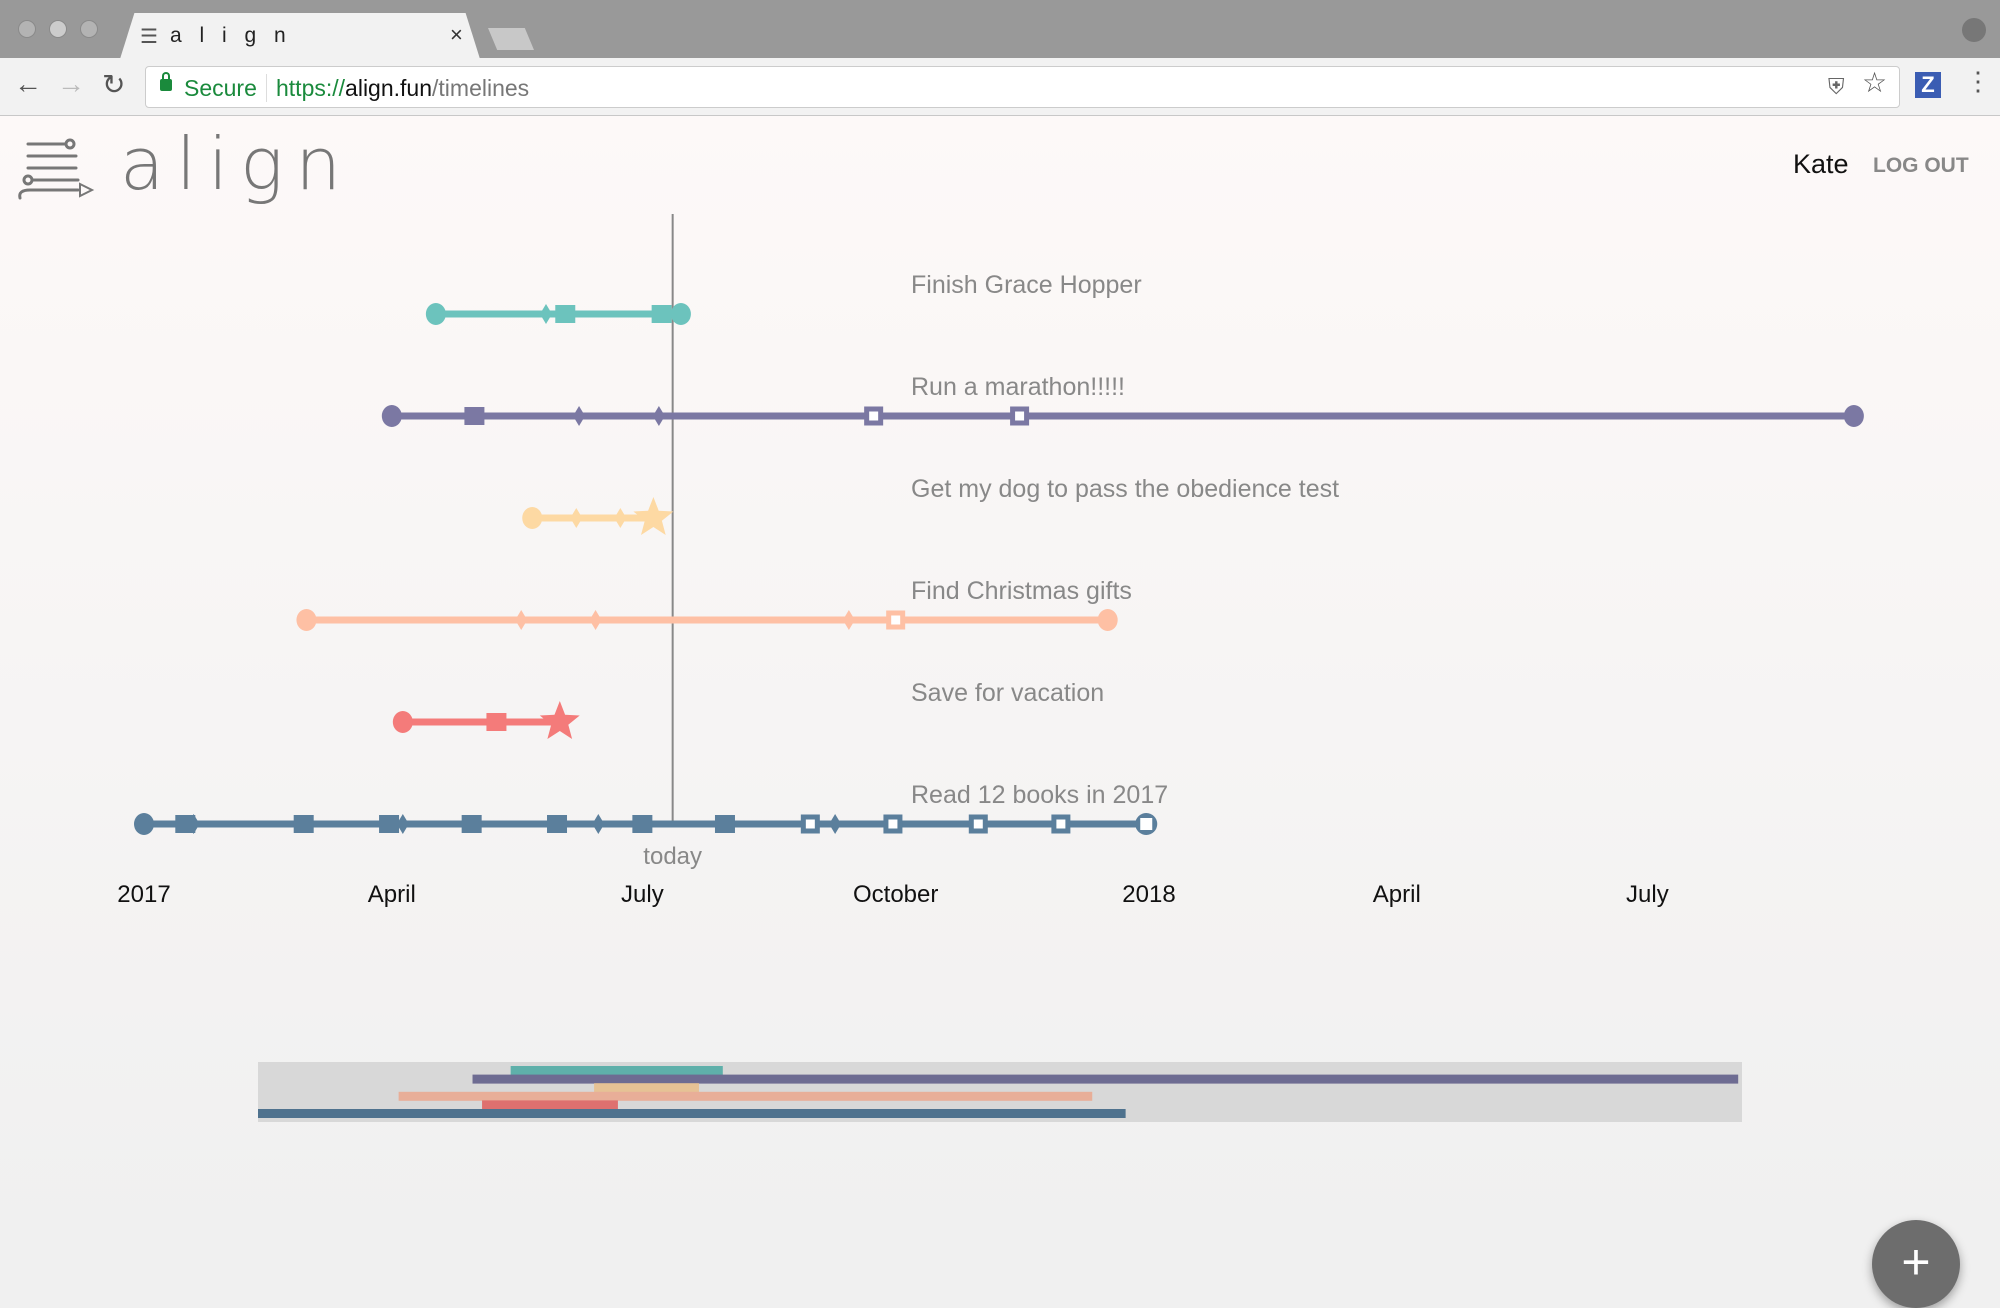 The width and height of the screenshot is (2000, 1308). Describe the element at coordinates (1026, 285) in the screenshot. I see `timeline-title: Finish Grace Hopper` at that location.